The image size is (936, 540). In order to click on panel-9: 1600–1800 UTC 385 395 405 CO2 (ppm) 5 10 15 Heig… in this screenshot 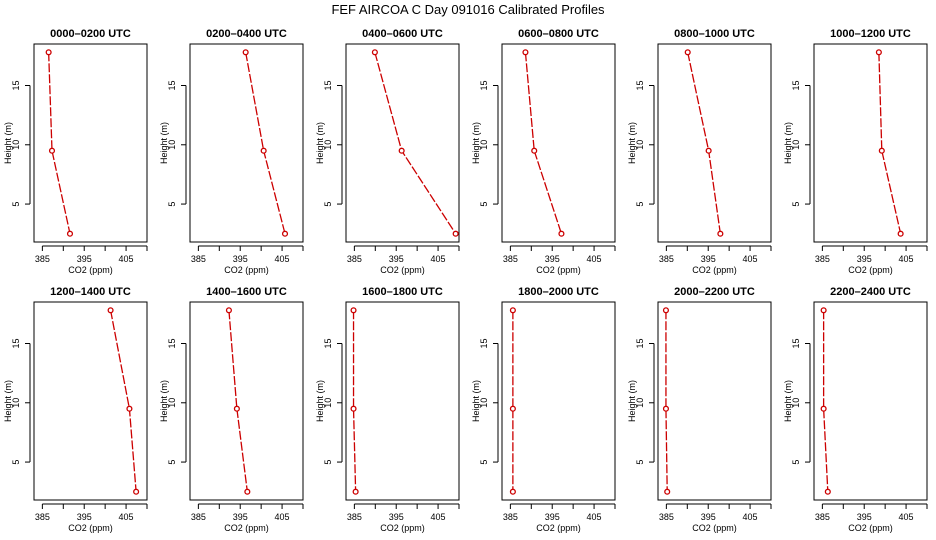, I will do `click(387, 409)`.